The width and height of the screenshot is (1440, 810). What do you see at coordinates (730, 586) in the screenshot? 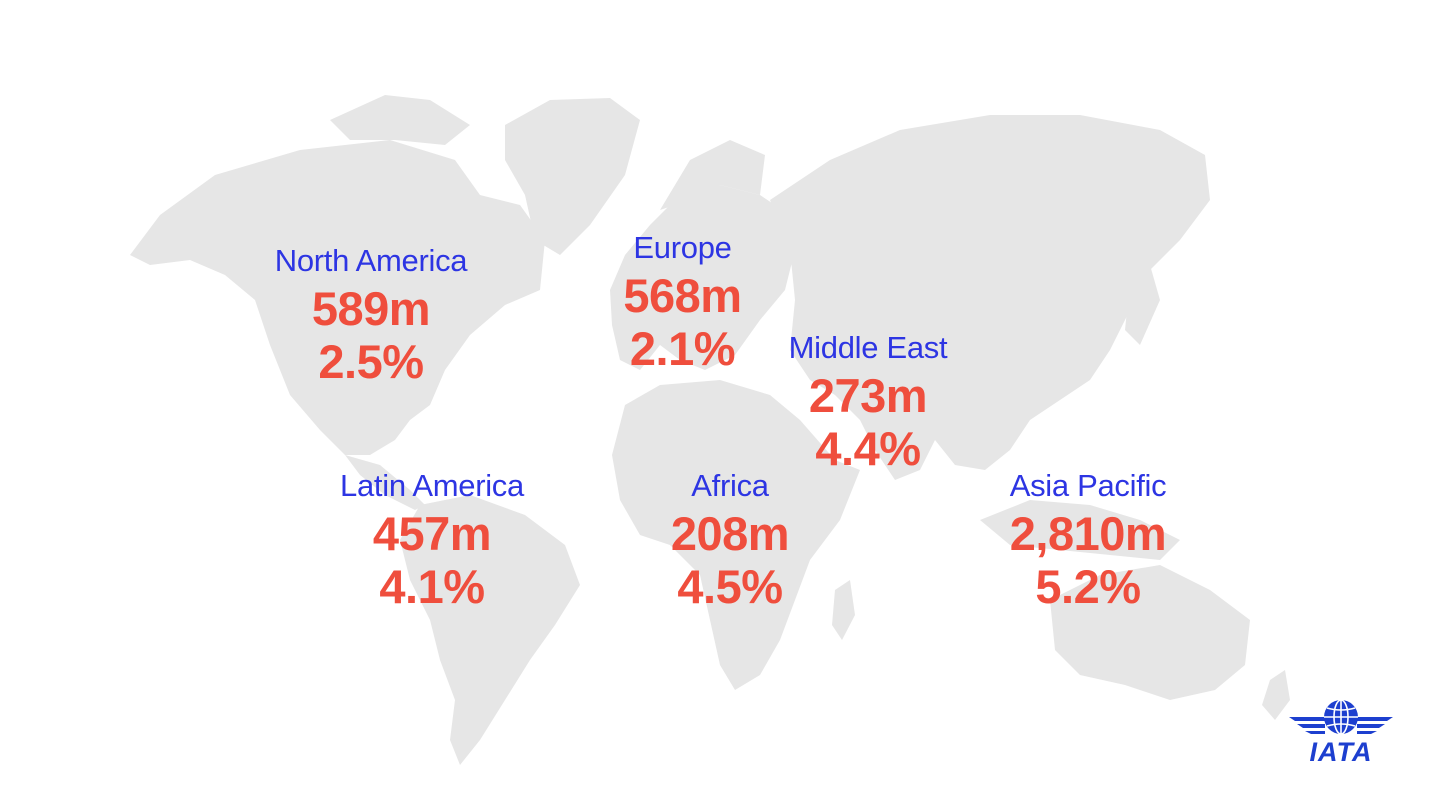
I see `region-growth: 4.5%` at bounding box center [730, 586].